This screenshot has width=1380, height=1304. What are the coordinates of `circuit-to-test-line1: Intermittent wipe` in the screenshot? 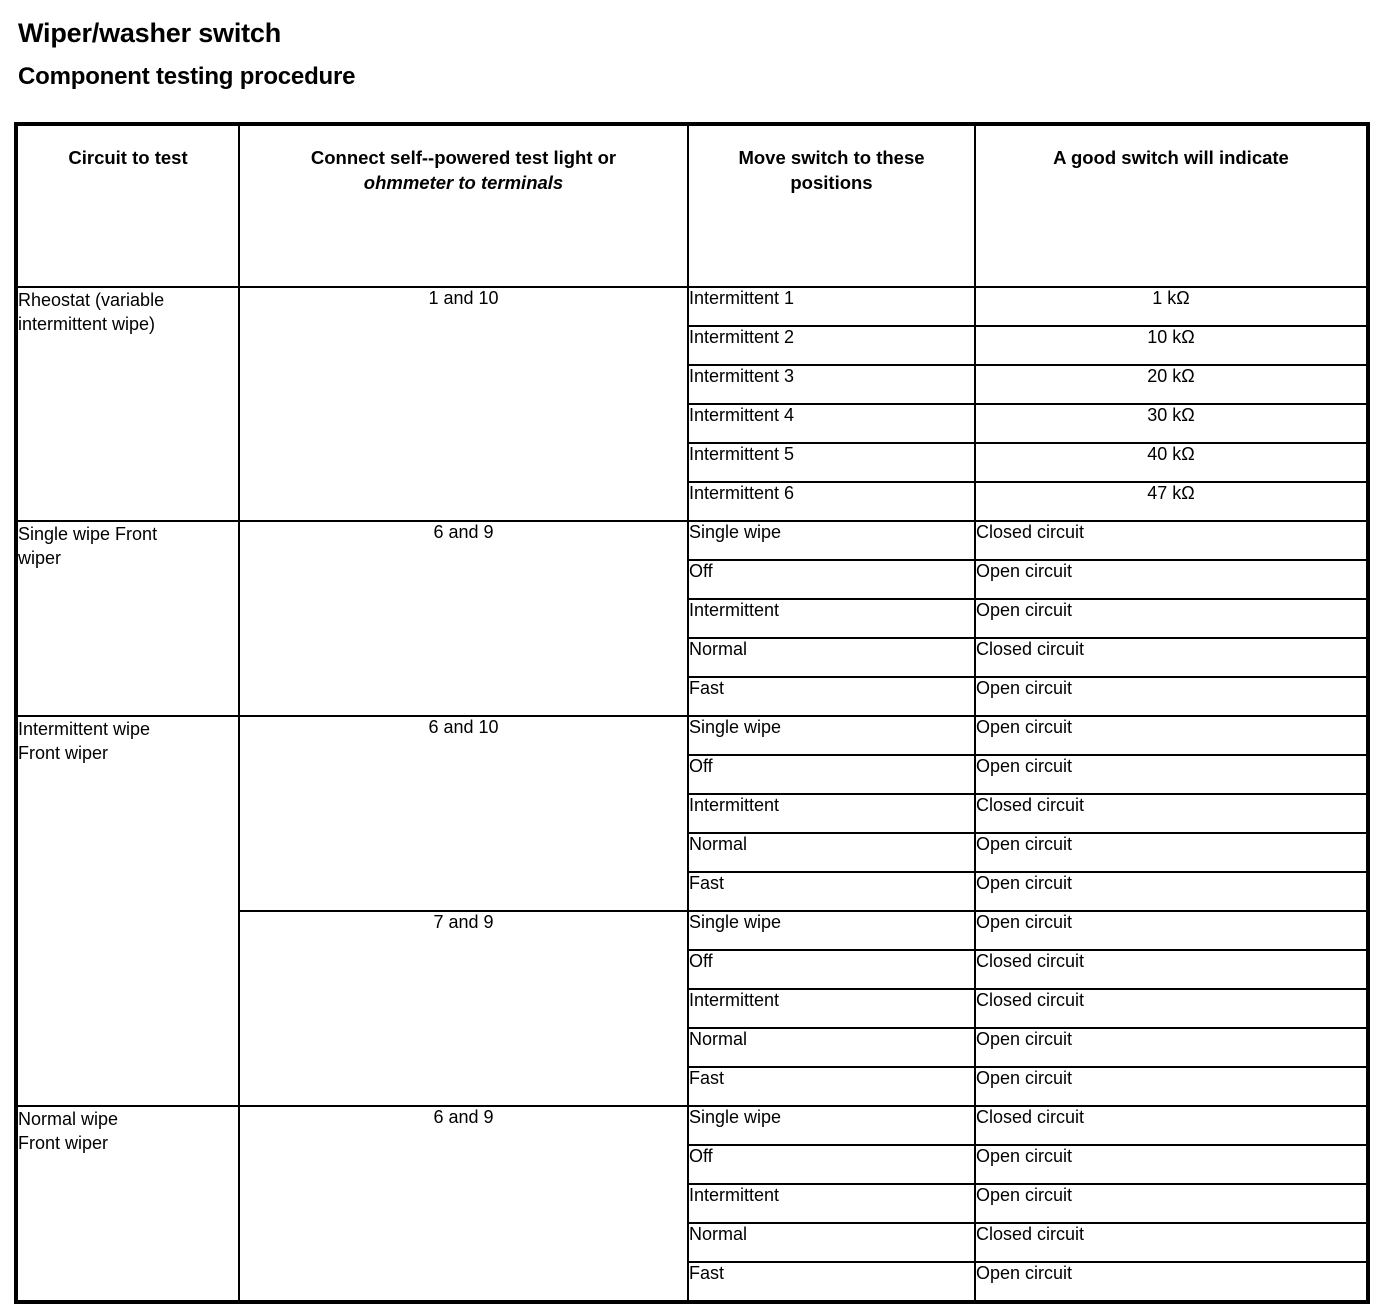 It's located at (84, 729).